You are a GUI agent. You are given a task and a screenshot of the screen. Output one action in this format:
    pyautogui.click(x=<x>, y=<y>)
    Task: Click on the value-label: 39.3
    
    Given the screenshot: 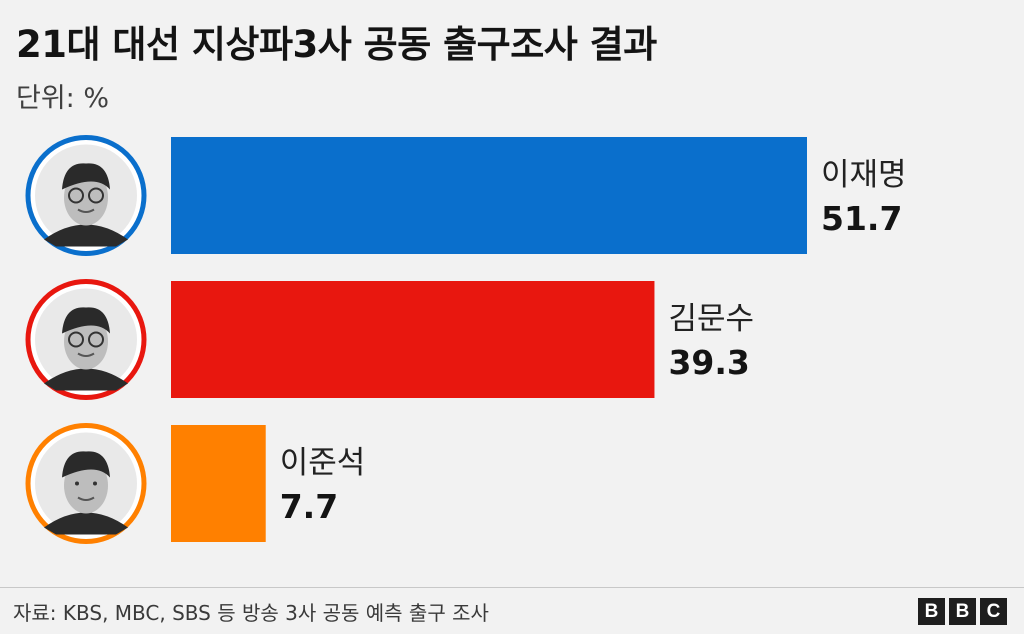 What is the action you would take?
    pyautogui.click(x=708, y=362)
    